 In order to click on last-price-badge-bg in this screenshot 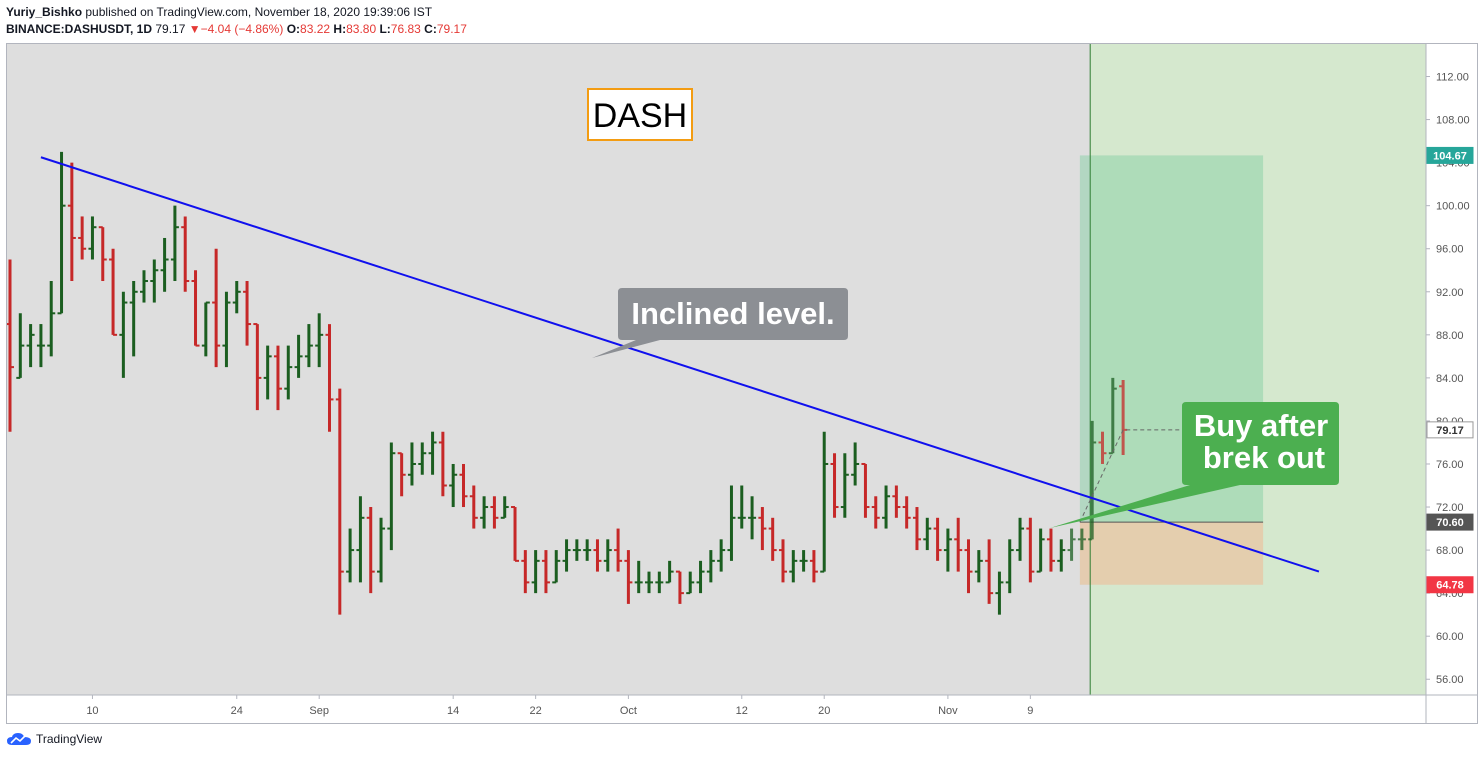, I will do `click(1450, 430)`.